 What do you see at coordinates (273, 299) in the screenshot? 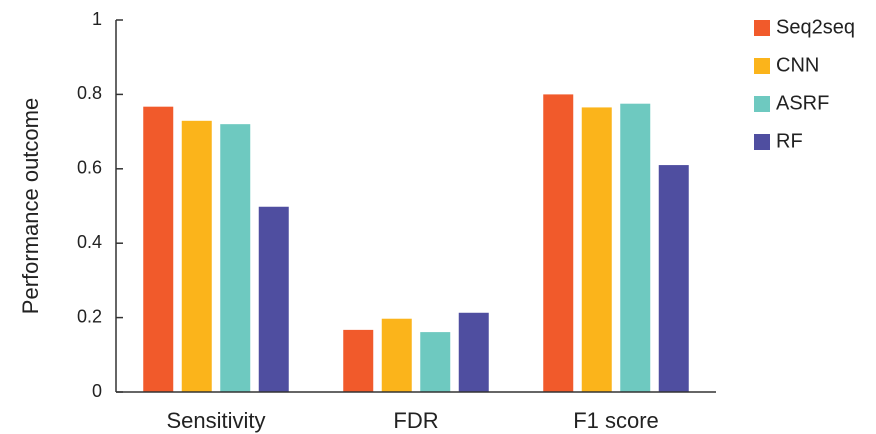
I see `bar-rf-sensitivity` at bounding box center [273, 299].